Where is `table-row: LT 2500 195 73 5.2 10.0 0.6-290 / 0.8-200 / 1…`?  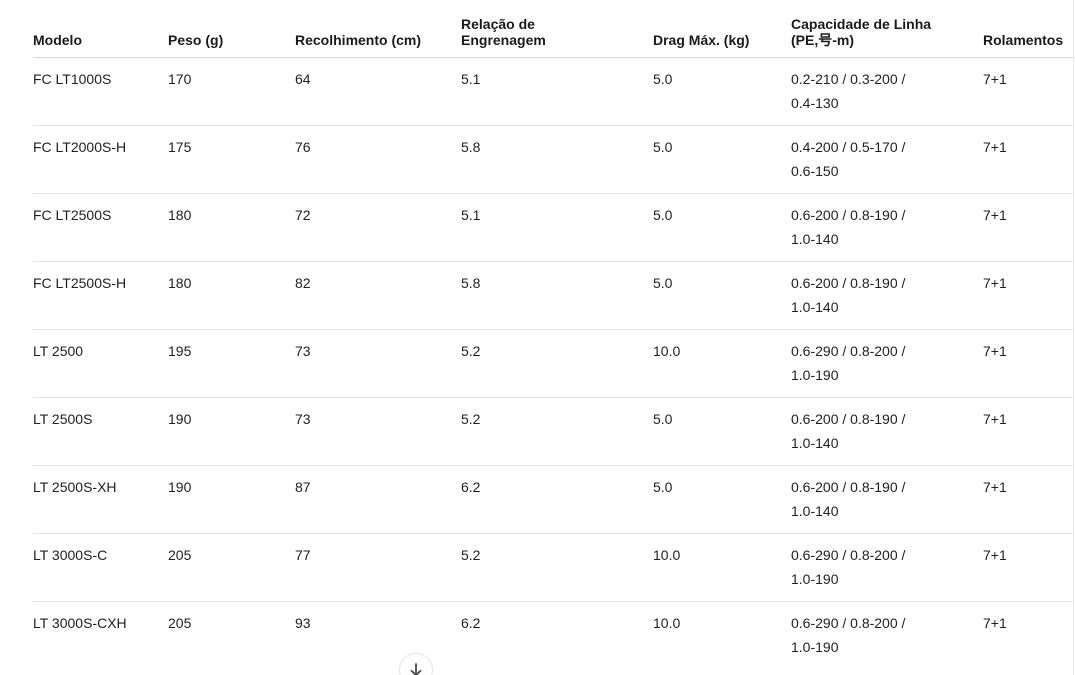 table-row: LT 2500 195 73 5.2 10.0 0.6-290 / 0.8-200 / 1… is located at coordinates (553, 363).